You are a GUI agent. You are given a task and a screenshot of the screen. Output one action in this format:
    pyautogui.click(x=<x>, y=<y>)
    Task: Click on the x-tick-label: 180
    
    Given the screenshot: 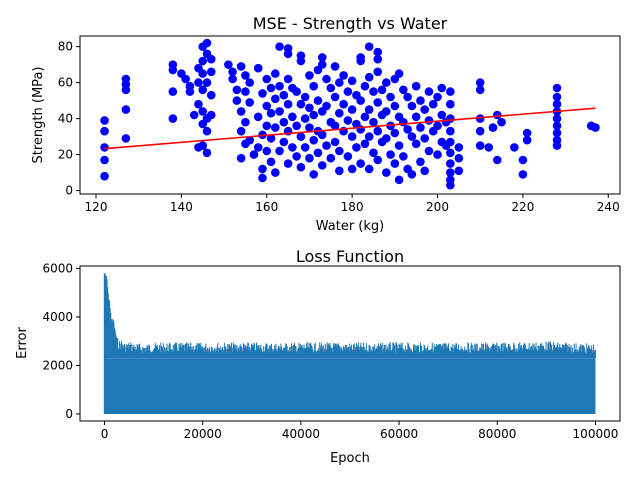 What is the action you would take?
    pyautogui.click(x=352, y=207)
    